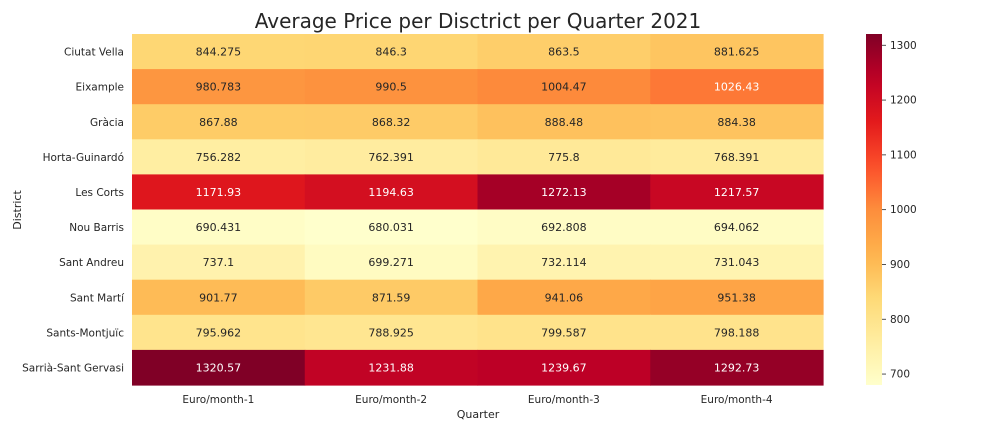 This screenshot has width=1008, height=432. What do you see at coordinates (91, 263) in the screenshot?
I see `row-tick-label: Sant Andreu` at bounding box center [91, 263].